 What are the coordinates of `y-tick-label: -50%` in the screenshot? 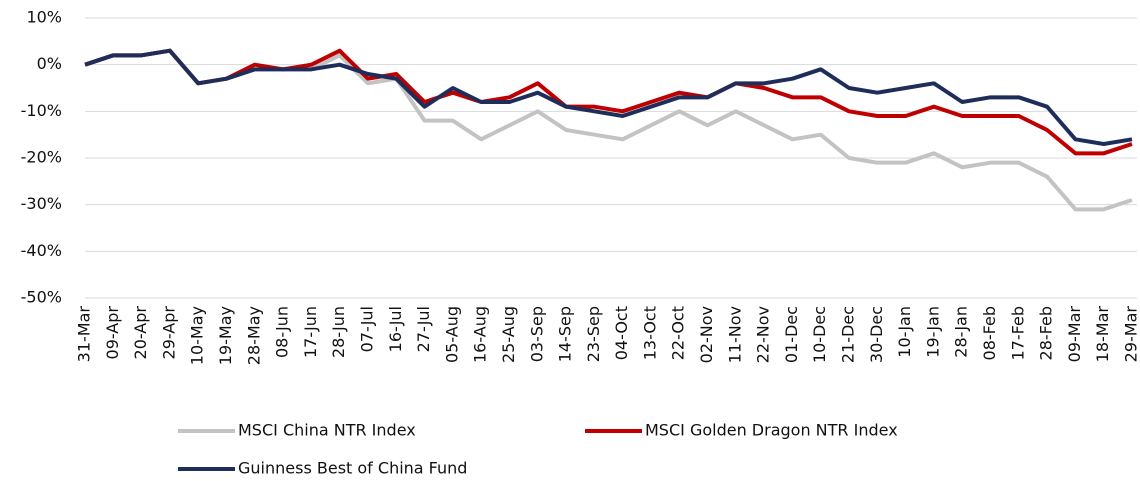 It's located at (41, 297).